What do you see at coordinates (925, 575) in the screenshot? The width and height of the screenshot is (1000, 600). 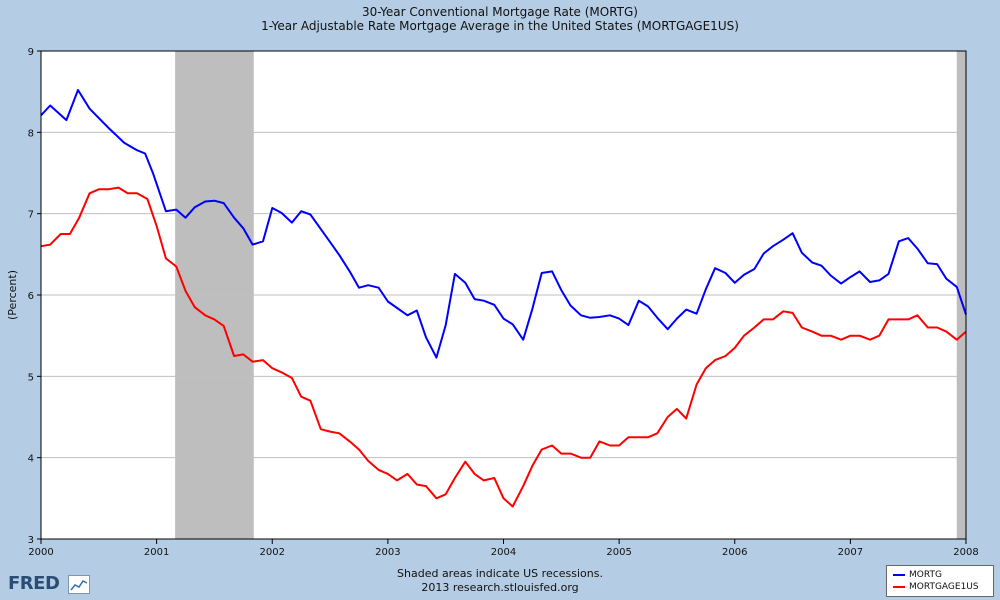 I see `legend-label-mortg: MORTG` at bounding box center [925, 575].